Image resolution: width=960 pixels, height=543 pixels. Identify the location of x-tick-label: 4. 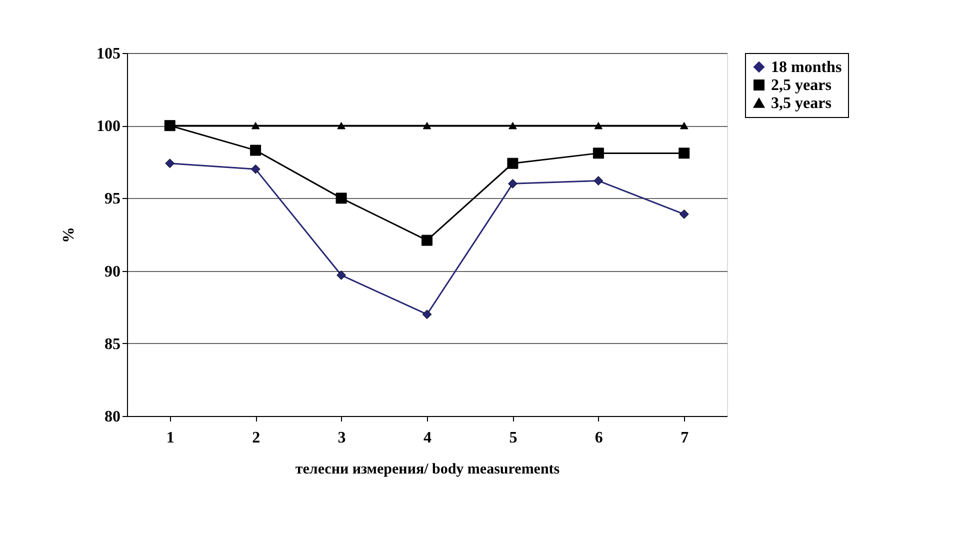
(428, 438).